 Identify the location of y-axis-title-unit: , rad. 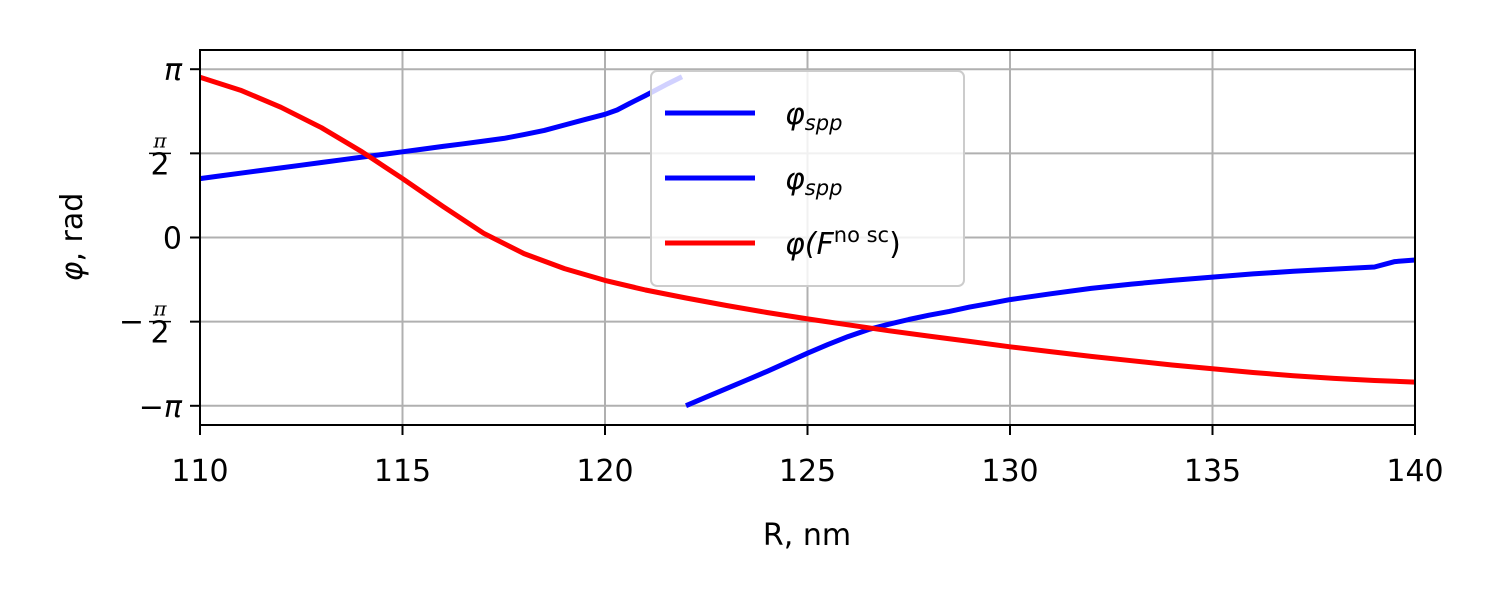
(72, 227).